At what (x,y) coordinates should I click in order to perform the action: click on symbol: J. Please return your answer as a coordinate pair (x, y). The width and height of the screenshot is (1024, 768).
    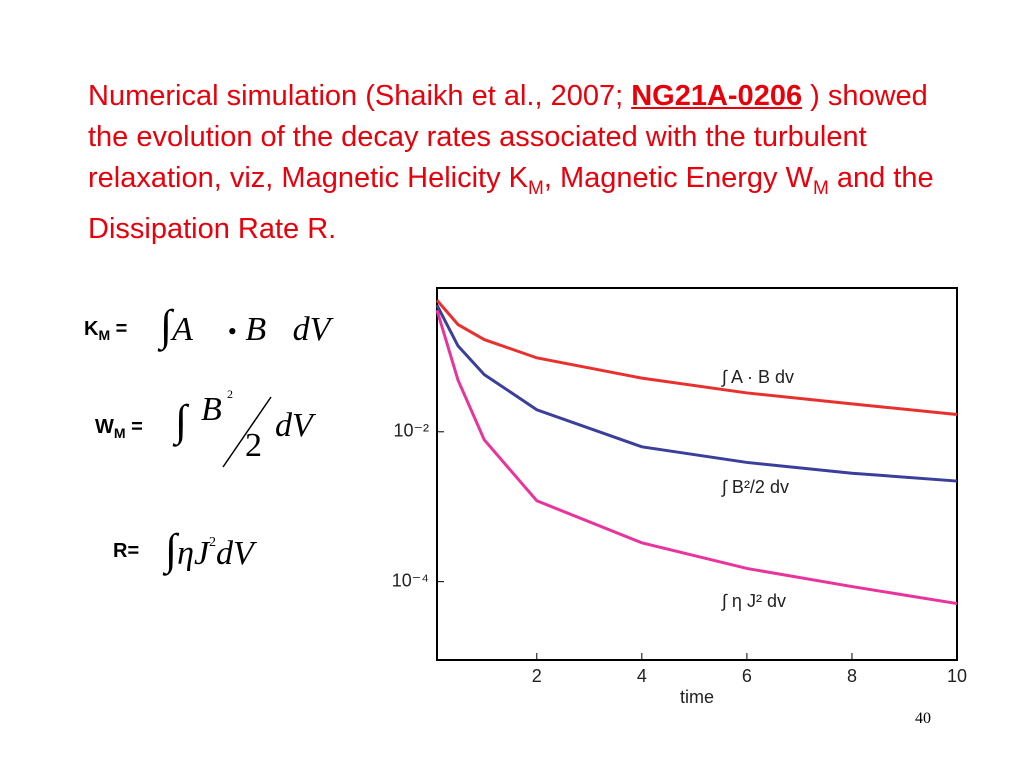
    Looking at the image, I should click on (201, 553).